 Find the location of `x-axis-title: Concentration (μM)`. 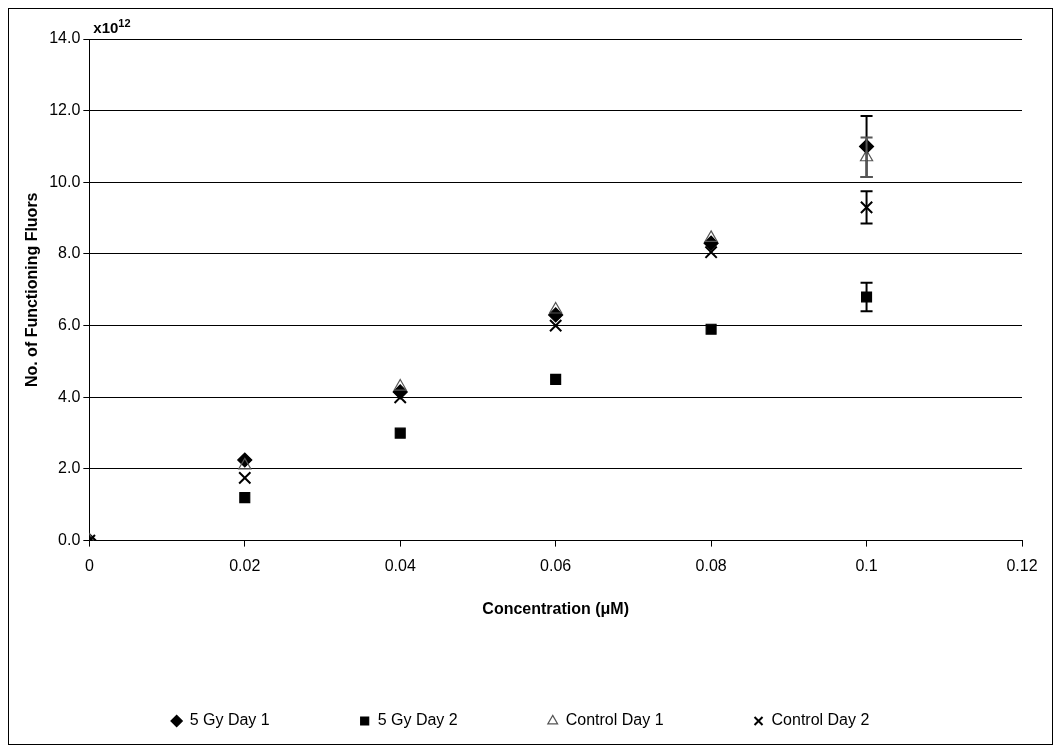

x-axis-title: Concentration (μM) is located at coordinates (556, 608).